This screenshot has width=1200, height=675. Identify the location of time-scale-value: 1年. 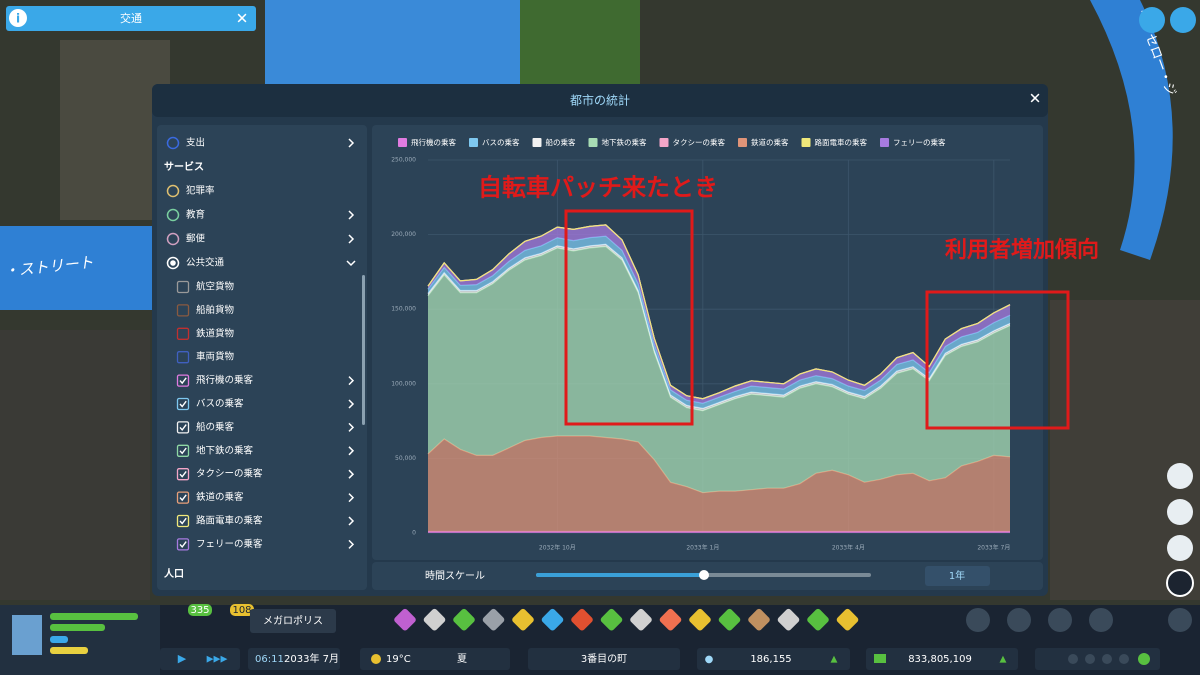
(957, 575).